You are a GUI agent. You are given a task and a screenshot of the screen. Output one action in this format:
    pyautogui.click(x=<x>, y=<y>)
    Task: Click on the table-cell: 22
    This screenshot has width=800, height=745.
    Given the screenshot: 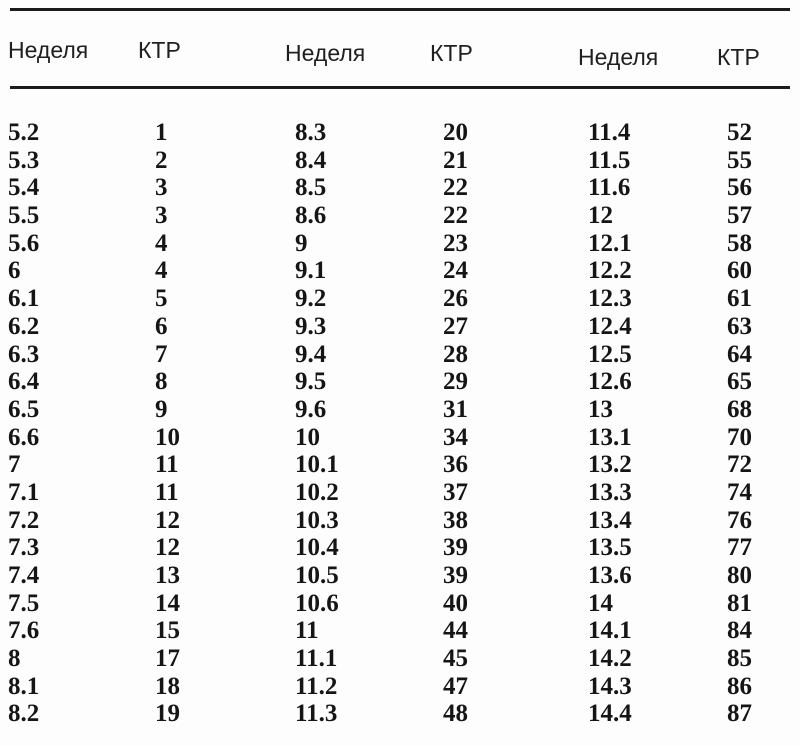 What is the action you would take?
    pyautogui.click(x=455, y=216)
    